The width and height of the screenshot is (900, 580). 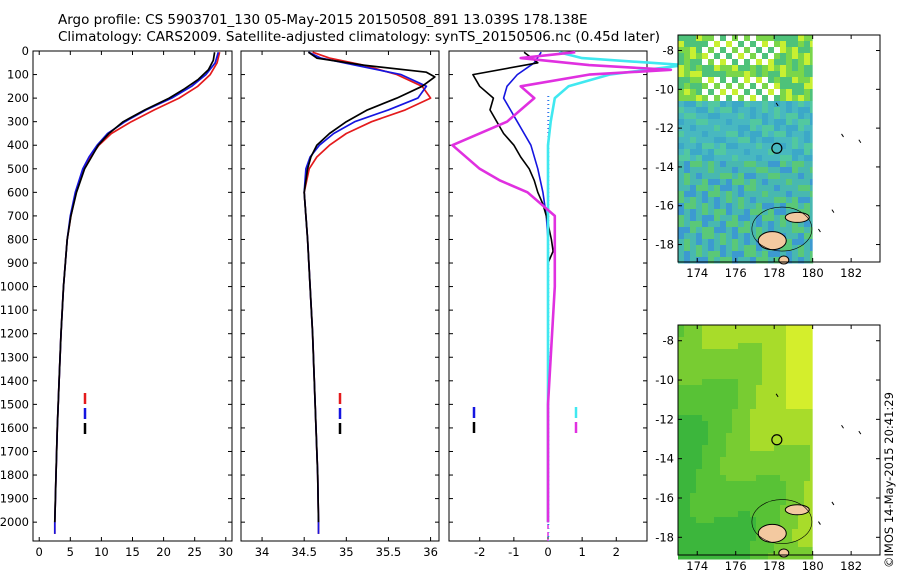 I want to click on x-tick-label: 25, so click(x=194, y=552).